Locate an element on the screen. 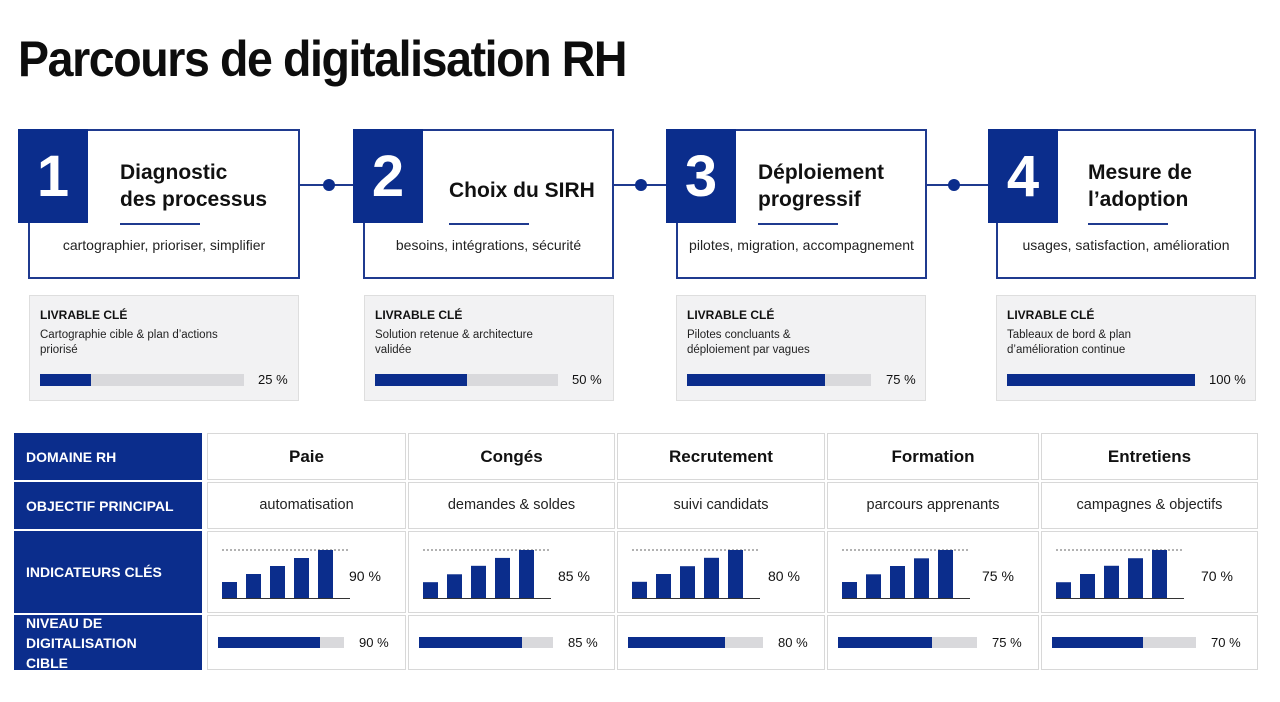  level-percent: 75 % is located at coordinates (1007, 642).